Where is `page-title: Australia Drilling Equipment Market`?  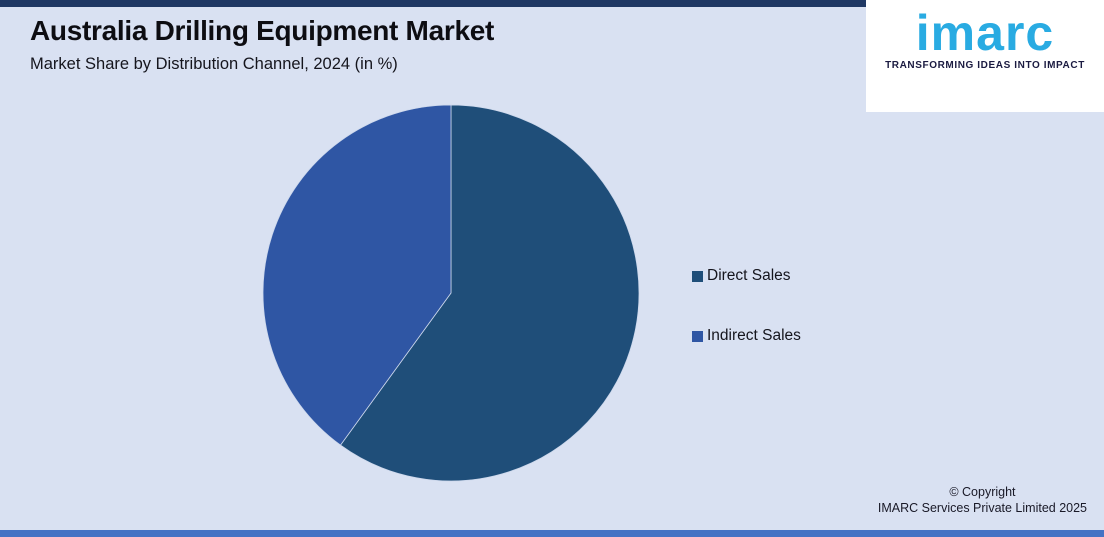
page-title: Australia Drilling Equipment Market is located at coordinates (262, 30).